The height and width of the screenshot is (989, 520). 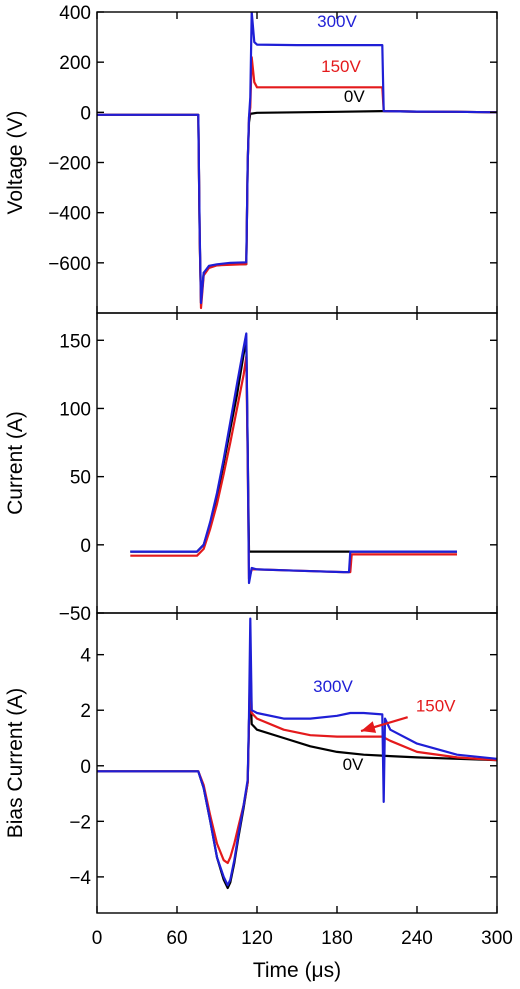 I want to click on x-tick-label: 300, so click(x=497, y=938).